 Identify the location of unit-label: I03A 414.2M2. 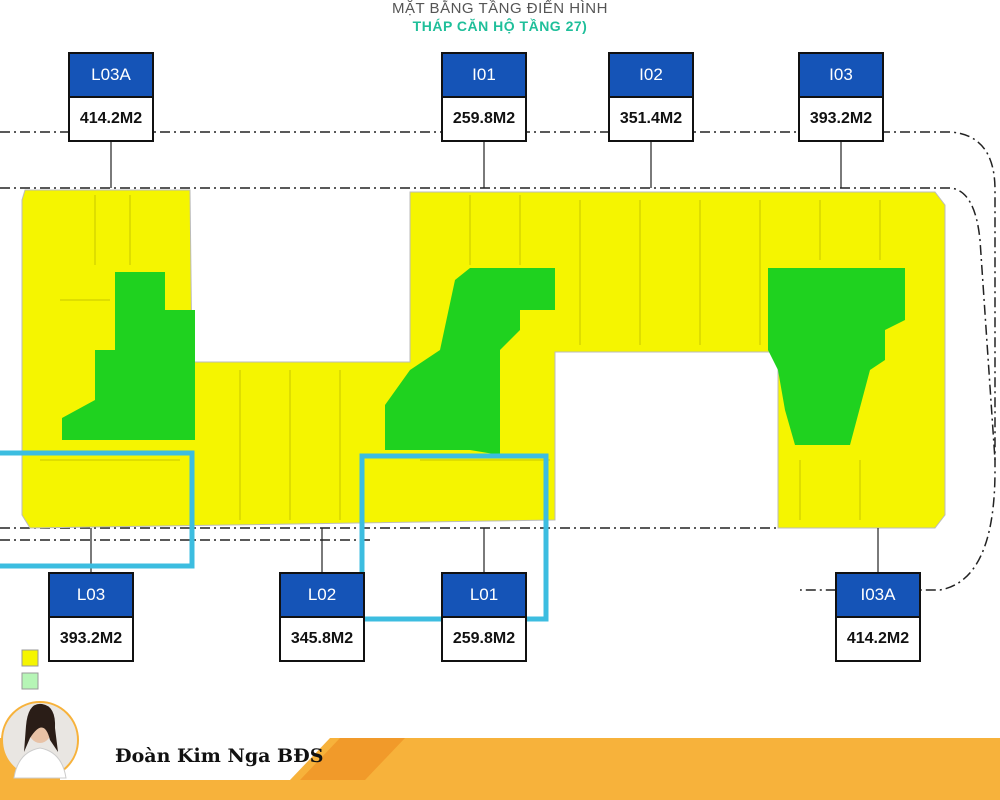
(878, 617).